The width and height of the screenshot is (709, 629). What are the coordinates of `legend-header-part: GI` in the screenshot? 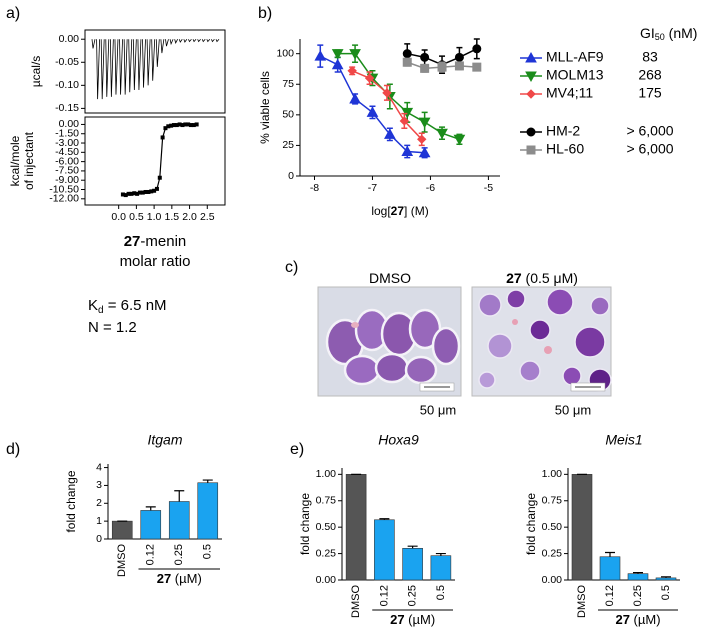 It's located at (647, 33).